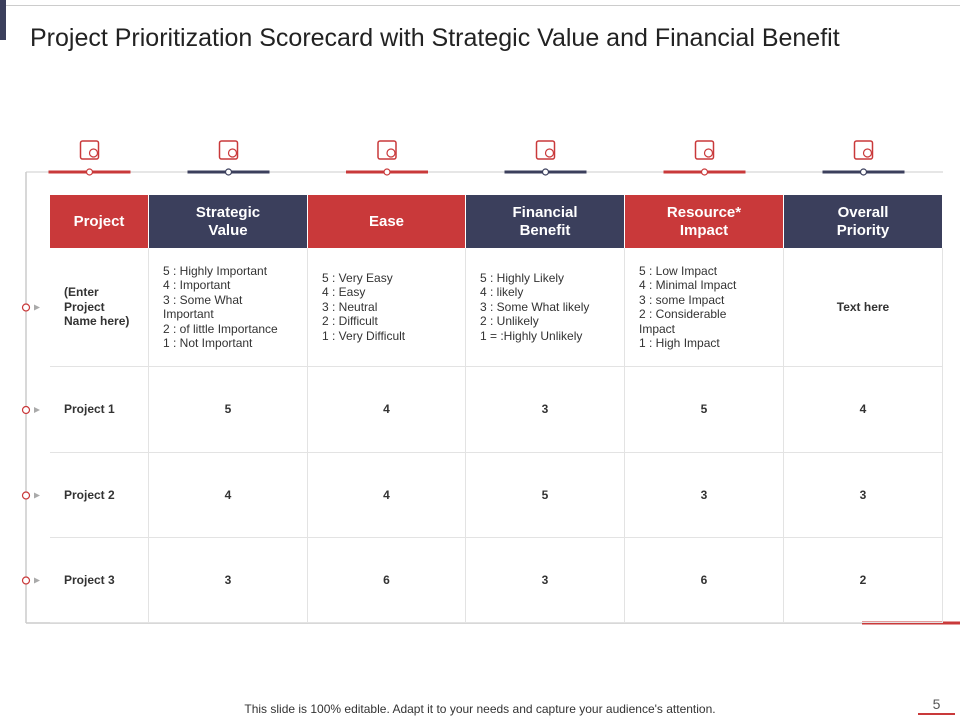 The width and height of the screenshot is (960, 720). I want to click on cell-text: 4 : Easy, so click(344, 292).